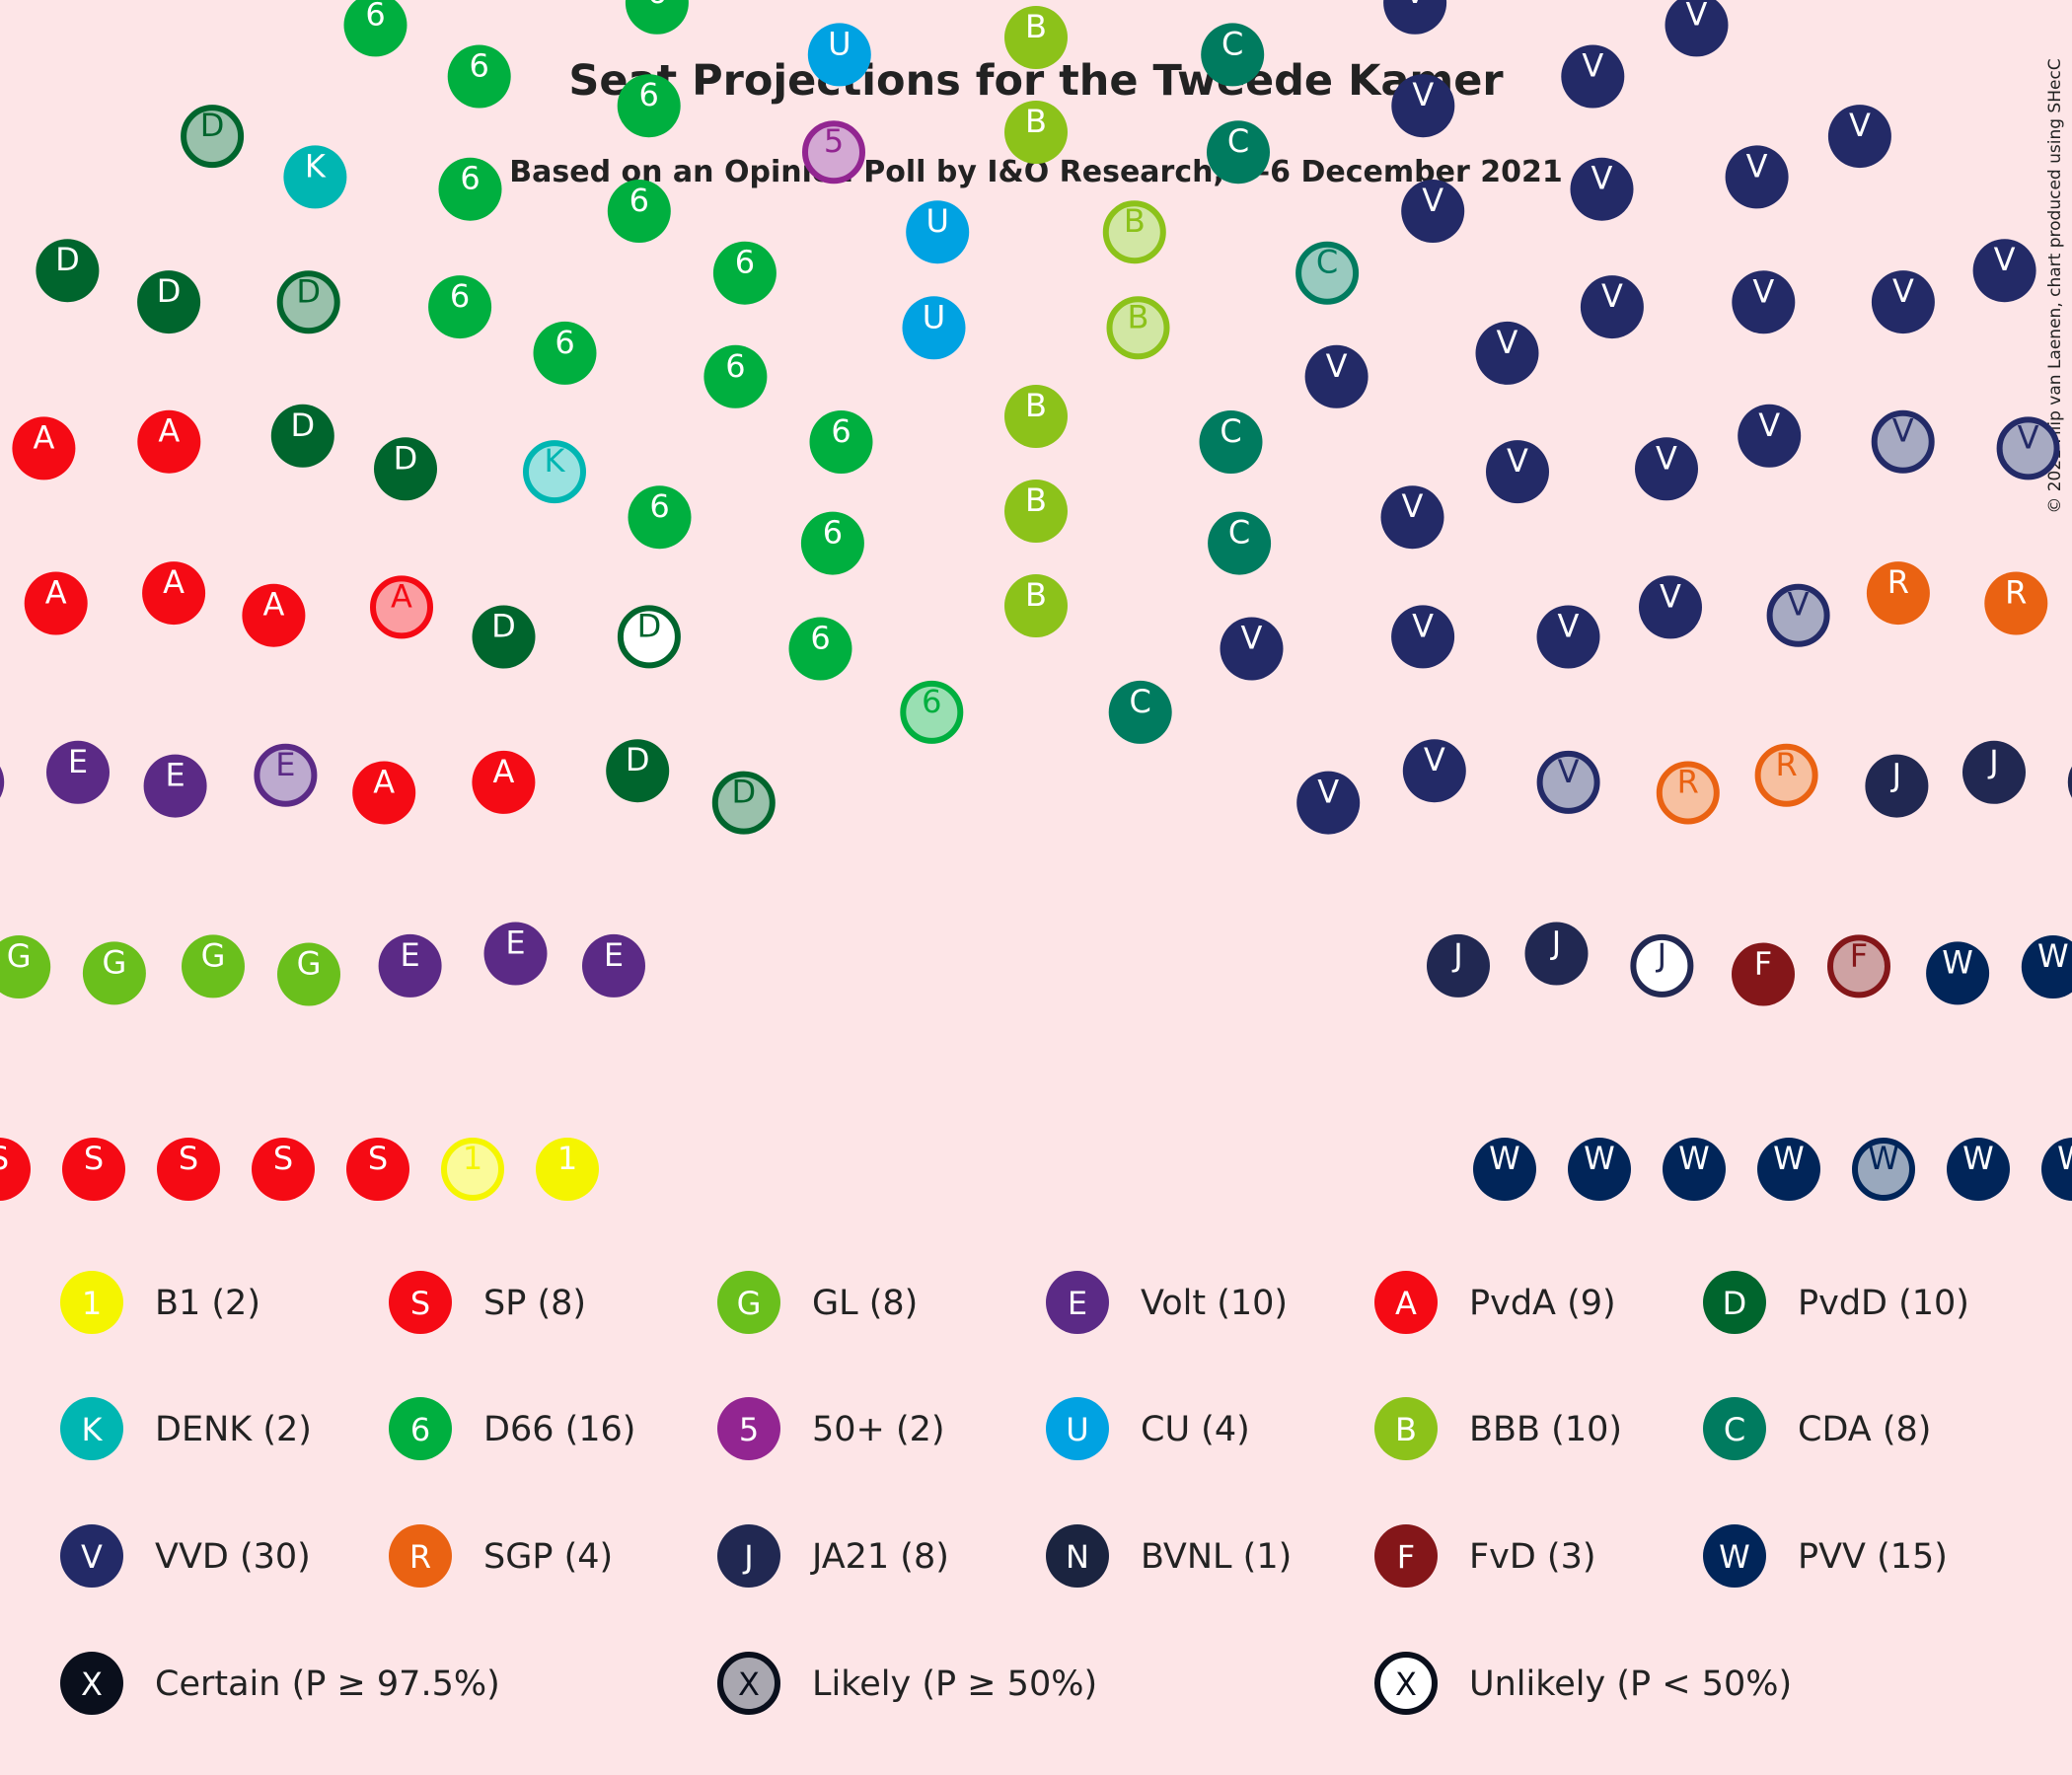 Image resolution: width=2072 pixels, height=1775 pixels. I want to click on seat-letter: K, so click(555, 461).